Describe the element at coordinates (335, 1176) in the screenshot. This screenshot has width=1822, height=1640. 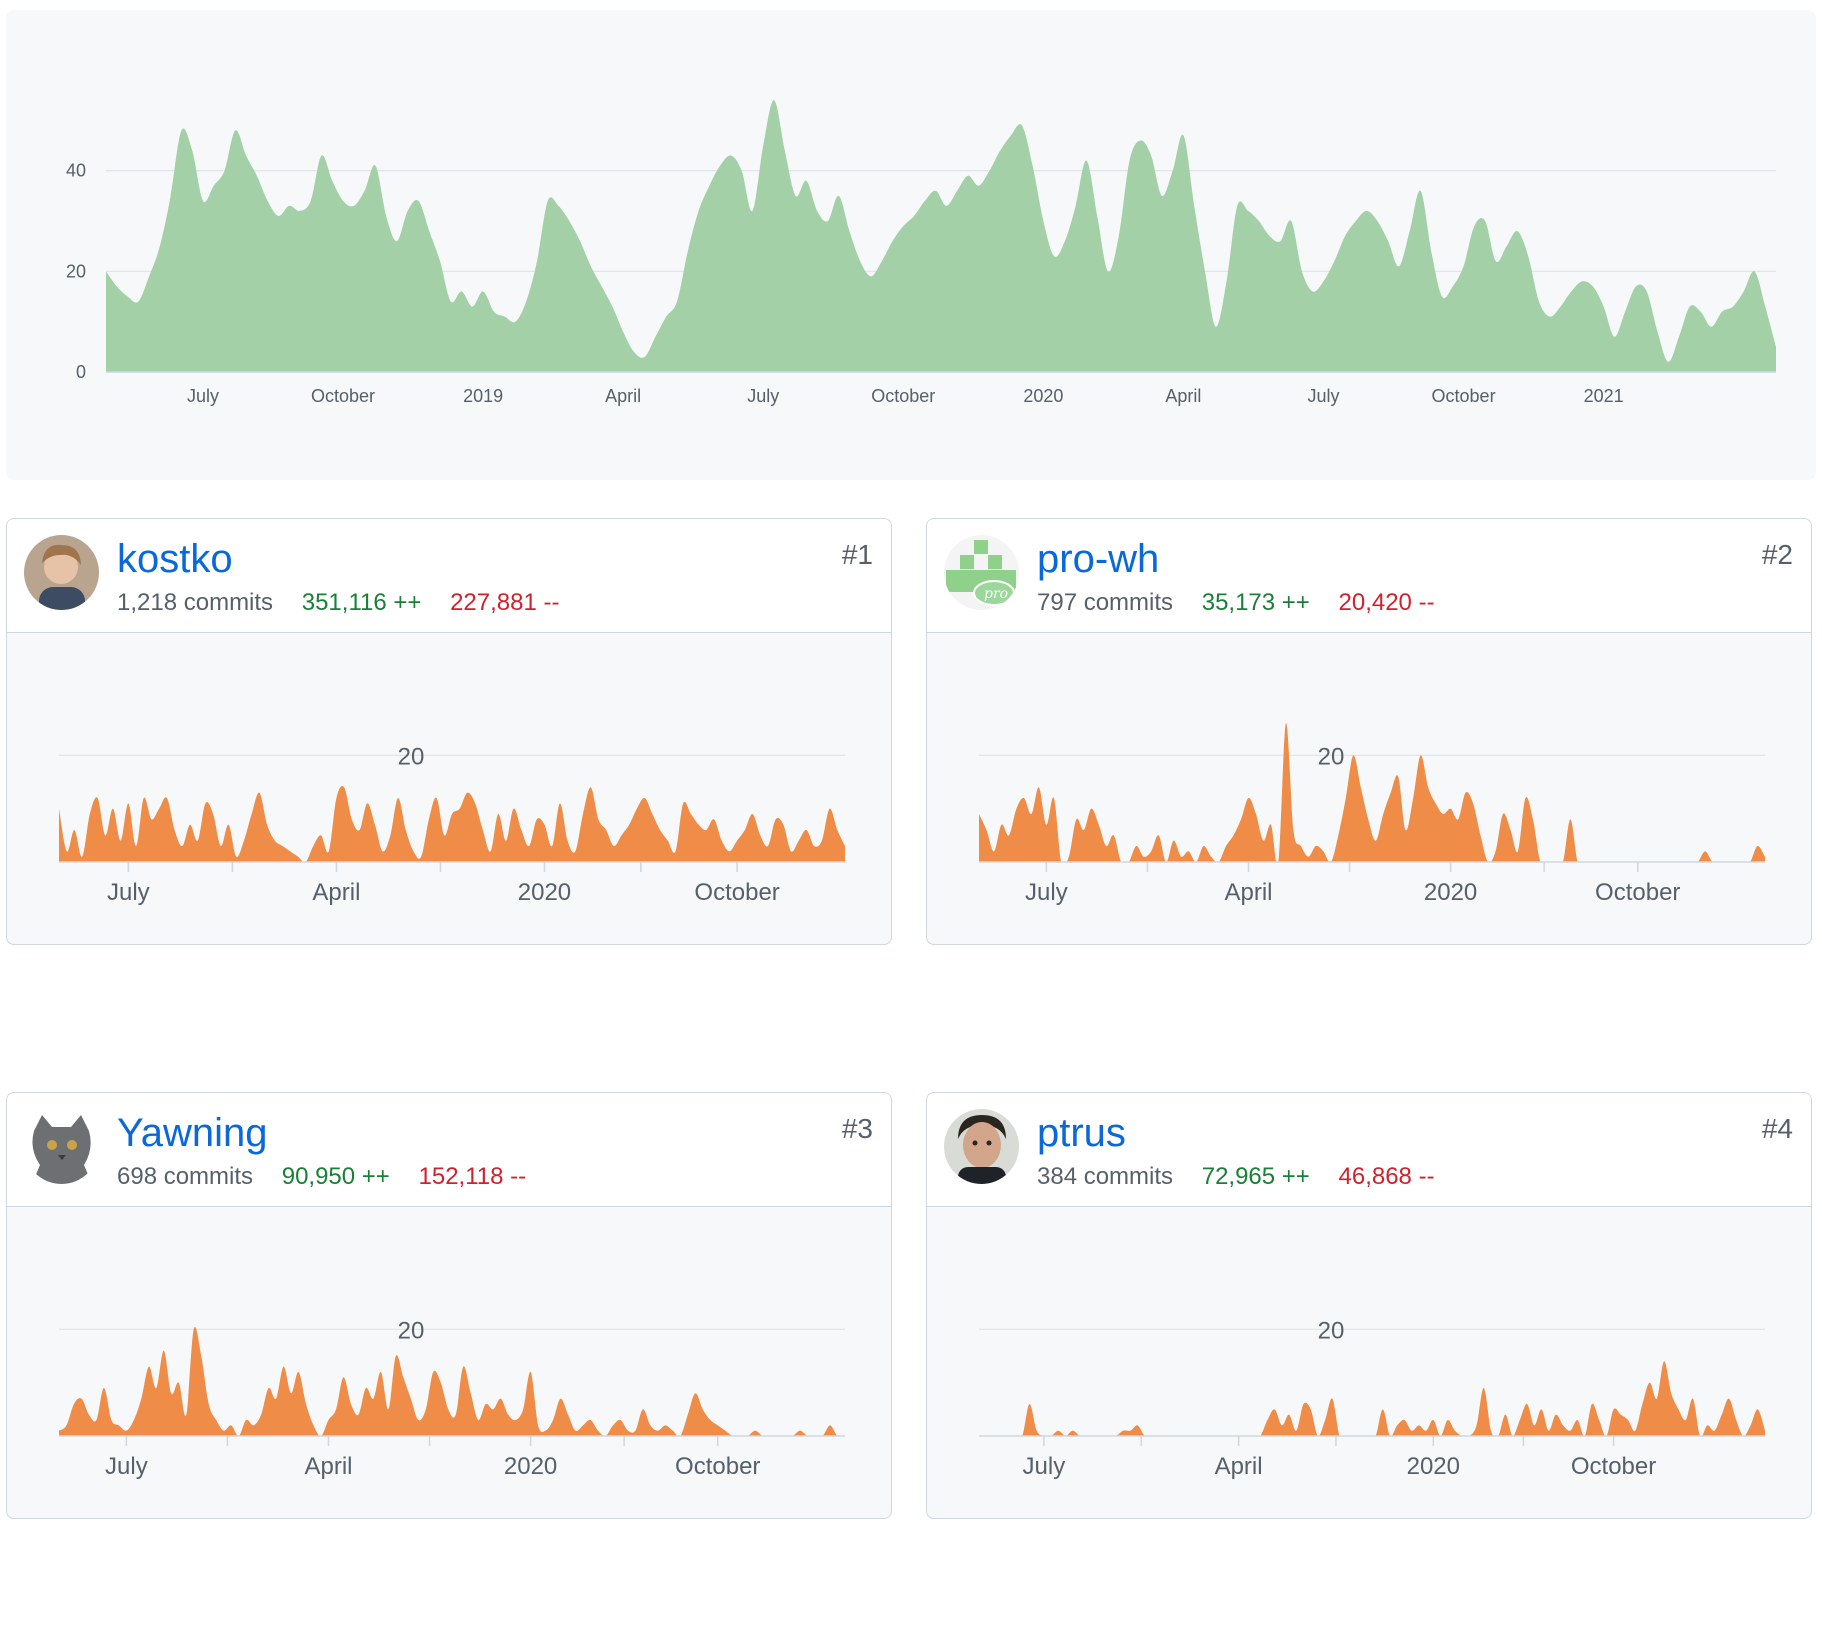
I see `additions-count: 90,950 ++` at that location.